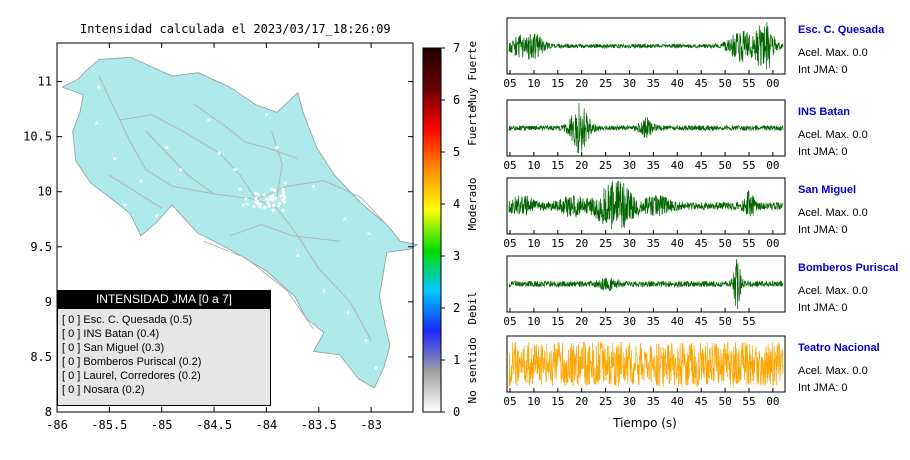 Image resolution: width=910 pixels, height=460 pixels. I want to click on map-y-tick-label: 10.5, so click(37, 137).